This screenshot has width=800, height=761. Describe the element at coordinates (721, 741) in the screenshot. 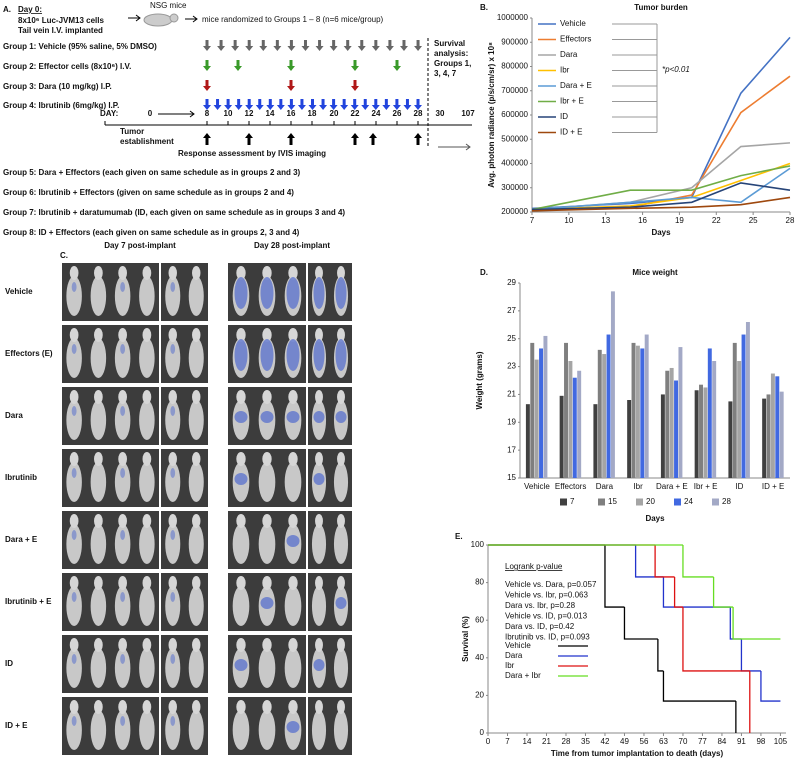

I see `x-tick-label: 84` at that location.